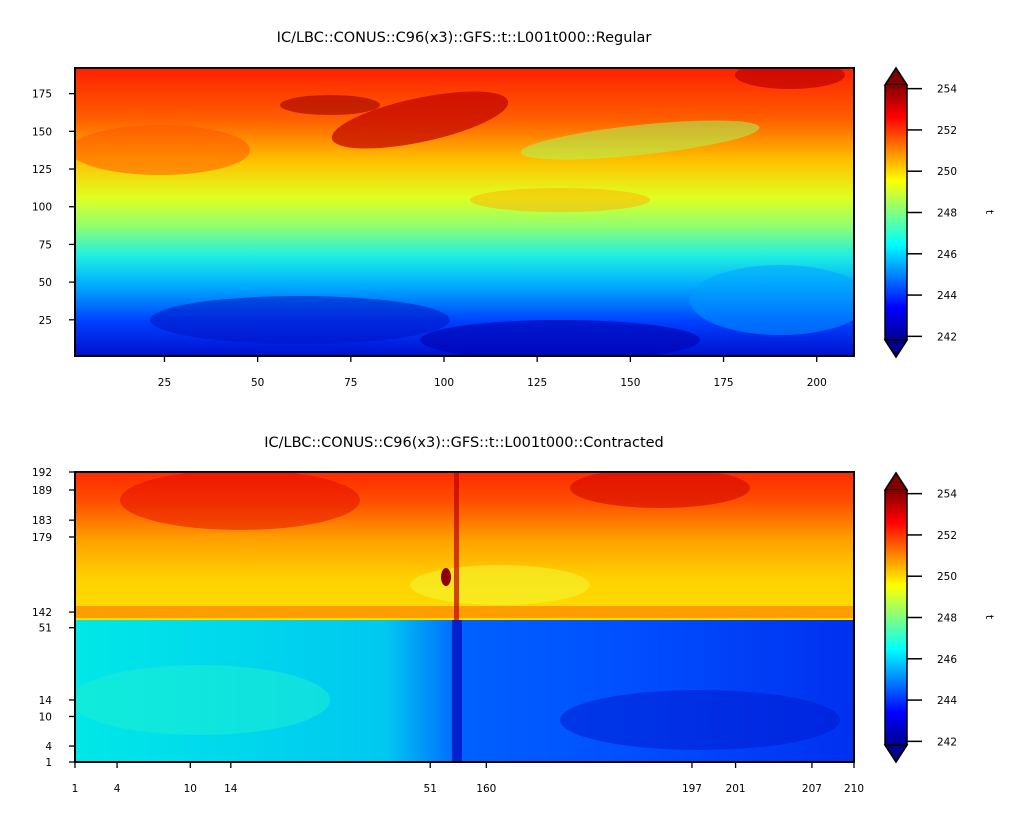 The image size is (1020, 830). What do you see at coordinates (42, 208) in the screenshot?
I see `panel1-y-tick-label: 100` at bounding box center [42, 208].